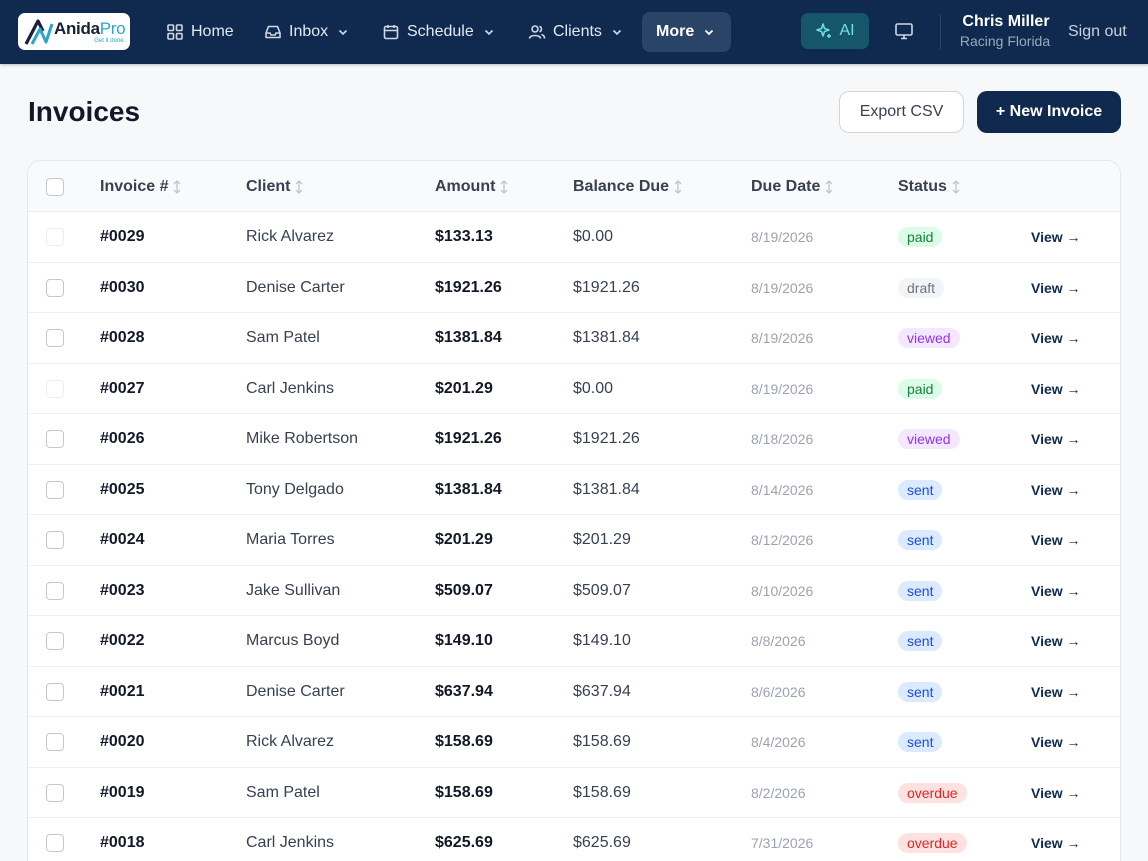 The image size is (1148, 861). What do you see at coordinates (464, 842) in the screenshot?
I see `invoice-amount: $625.69` at bounding box center [464, 842].